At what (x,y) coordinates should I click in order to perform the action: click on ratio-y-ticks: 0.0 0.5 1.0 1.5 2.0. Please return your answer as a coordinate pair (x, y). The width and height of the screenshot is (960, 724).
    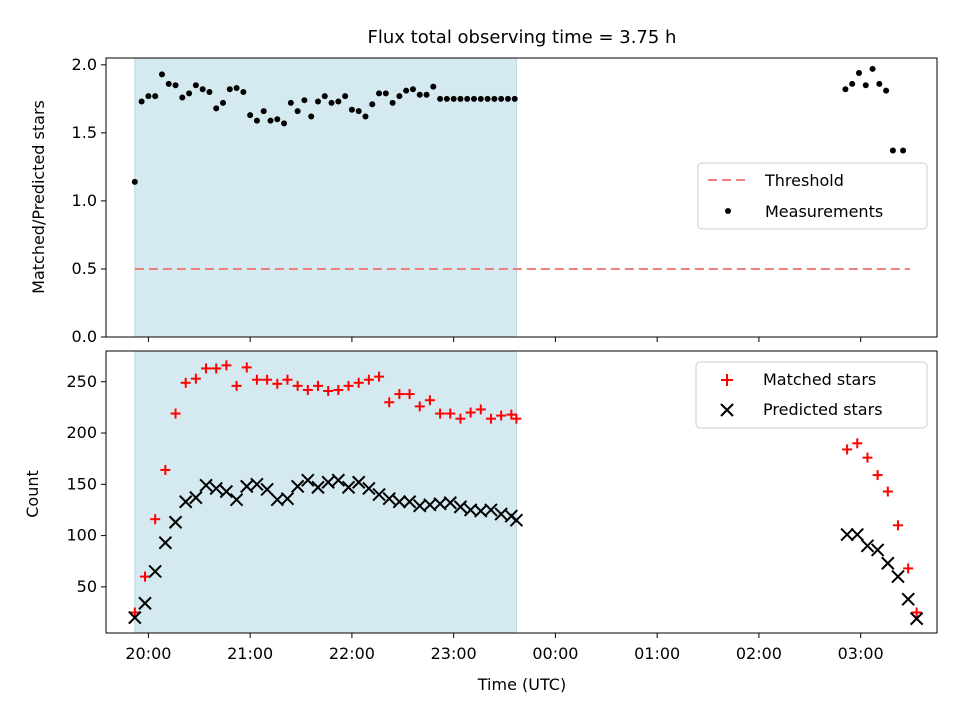
    Looking at the image, I should click on (89, 200).